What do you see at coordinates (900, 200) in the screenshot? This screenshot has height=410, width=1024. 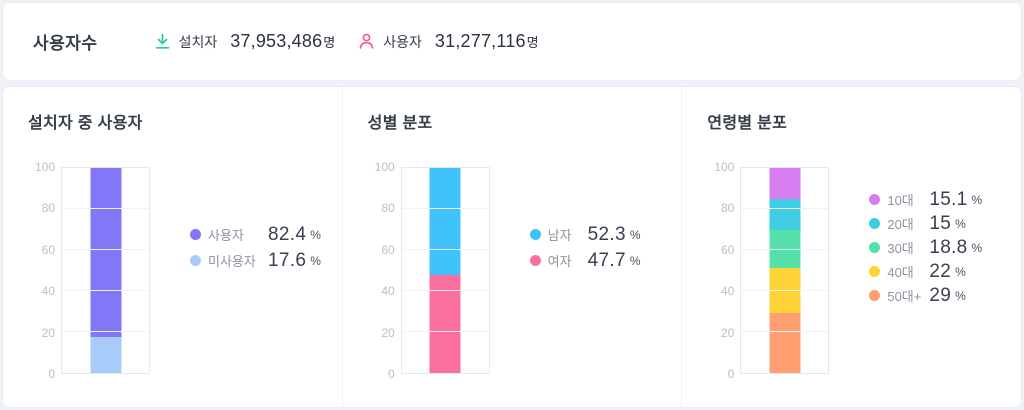 I see `legend-label: 10대` at bounding box center [900, 200].